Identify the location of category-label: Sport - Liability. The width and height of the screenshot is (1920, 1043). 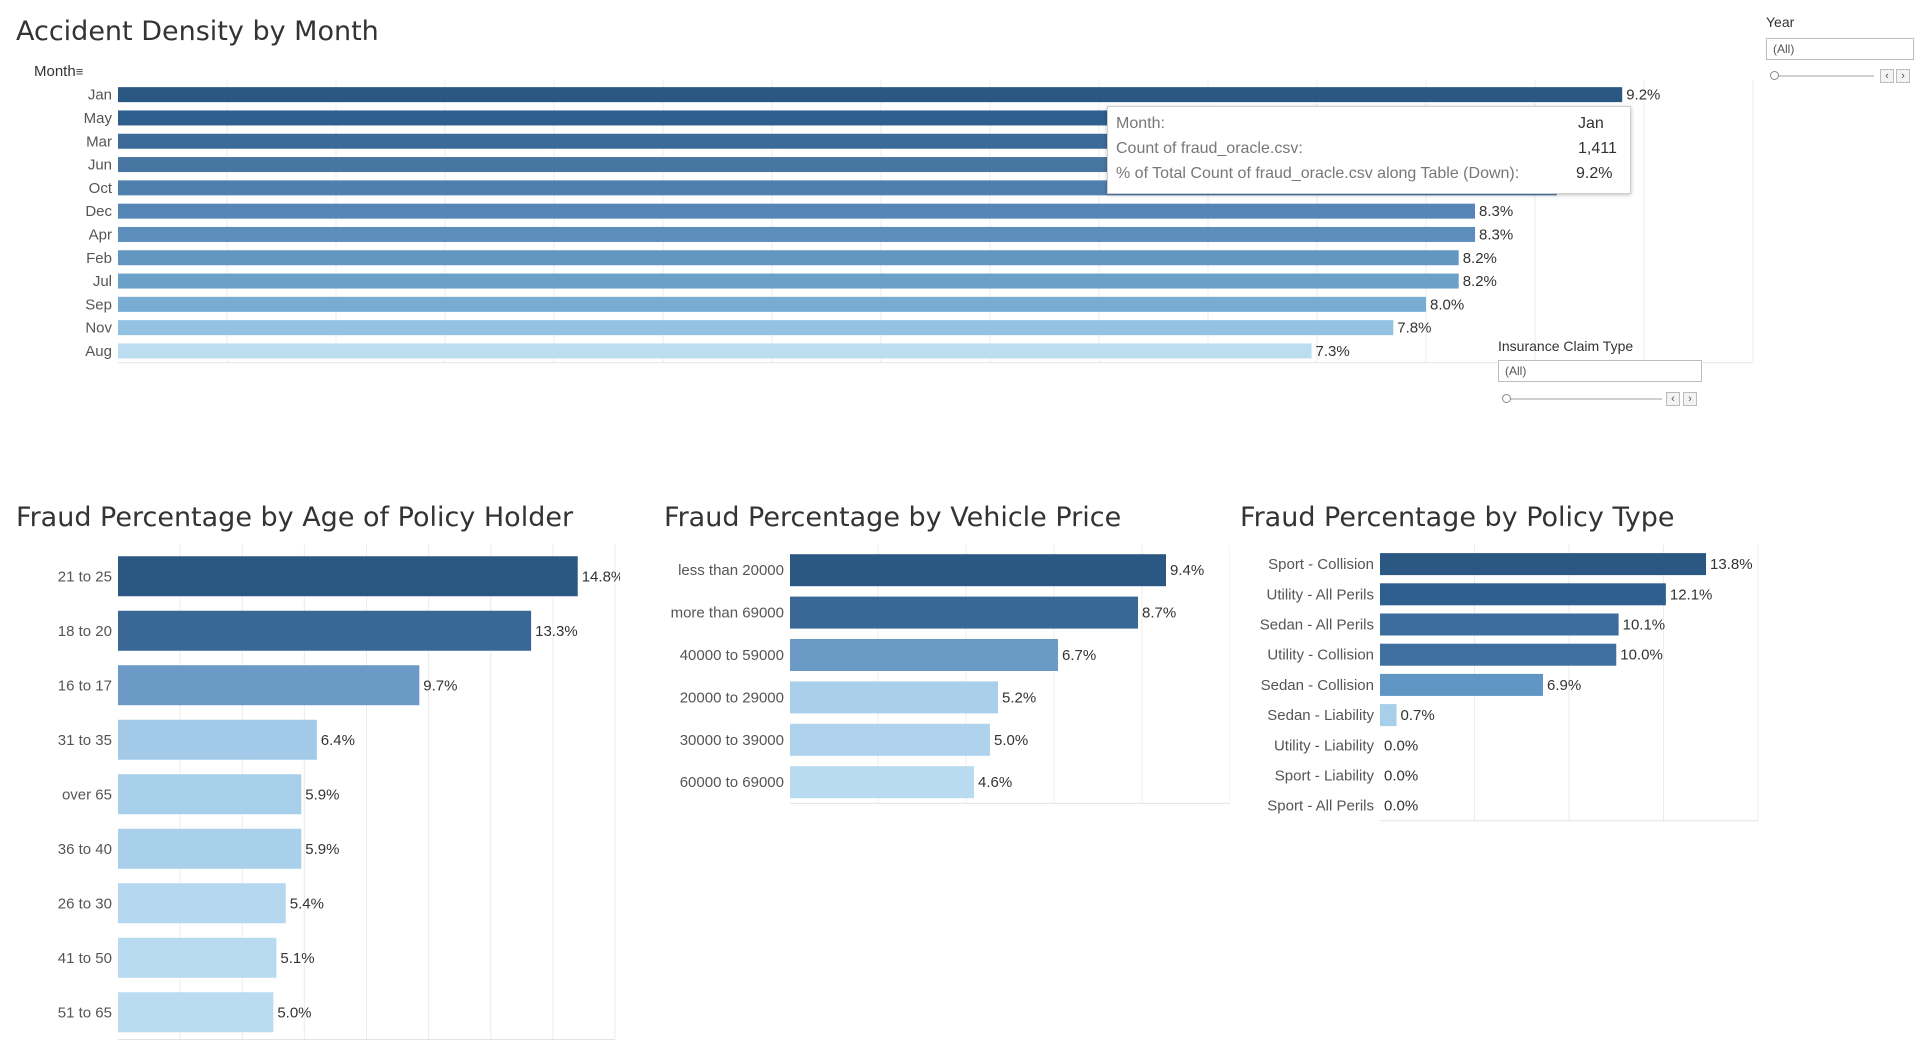
(1325, 776).